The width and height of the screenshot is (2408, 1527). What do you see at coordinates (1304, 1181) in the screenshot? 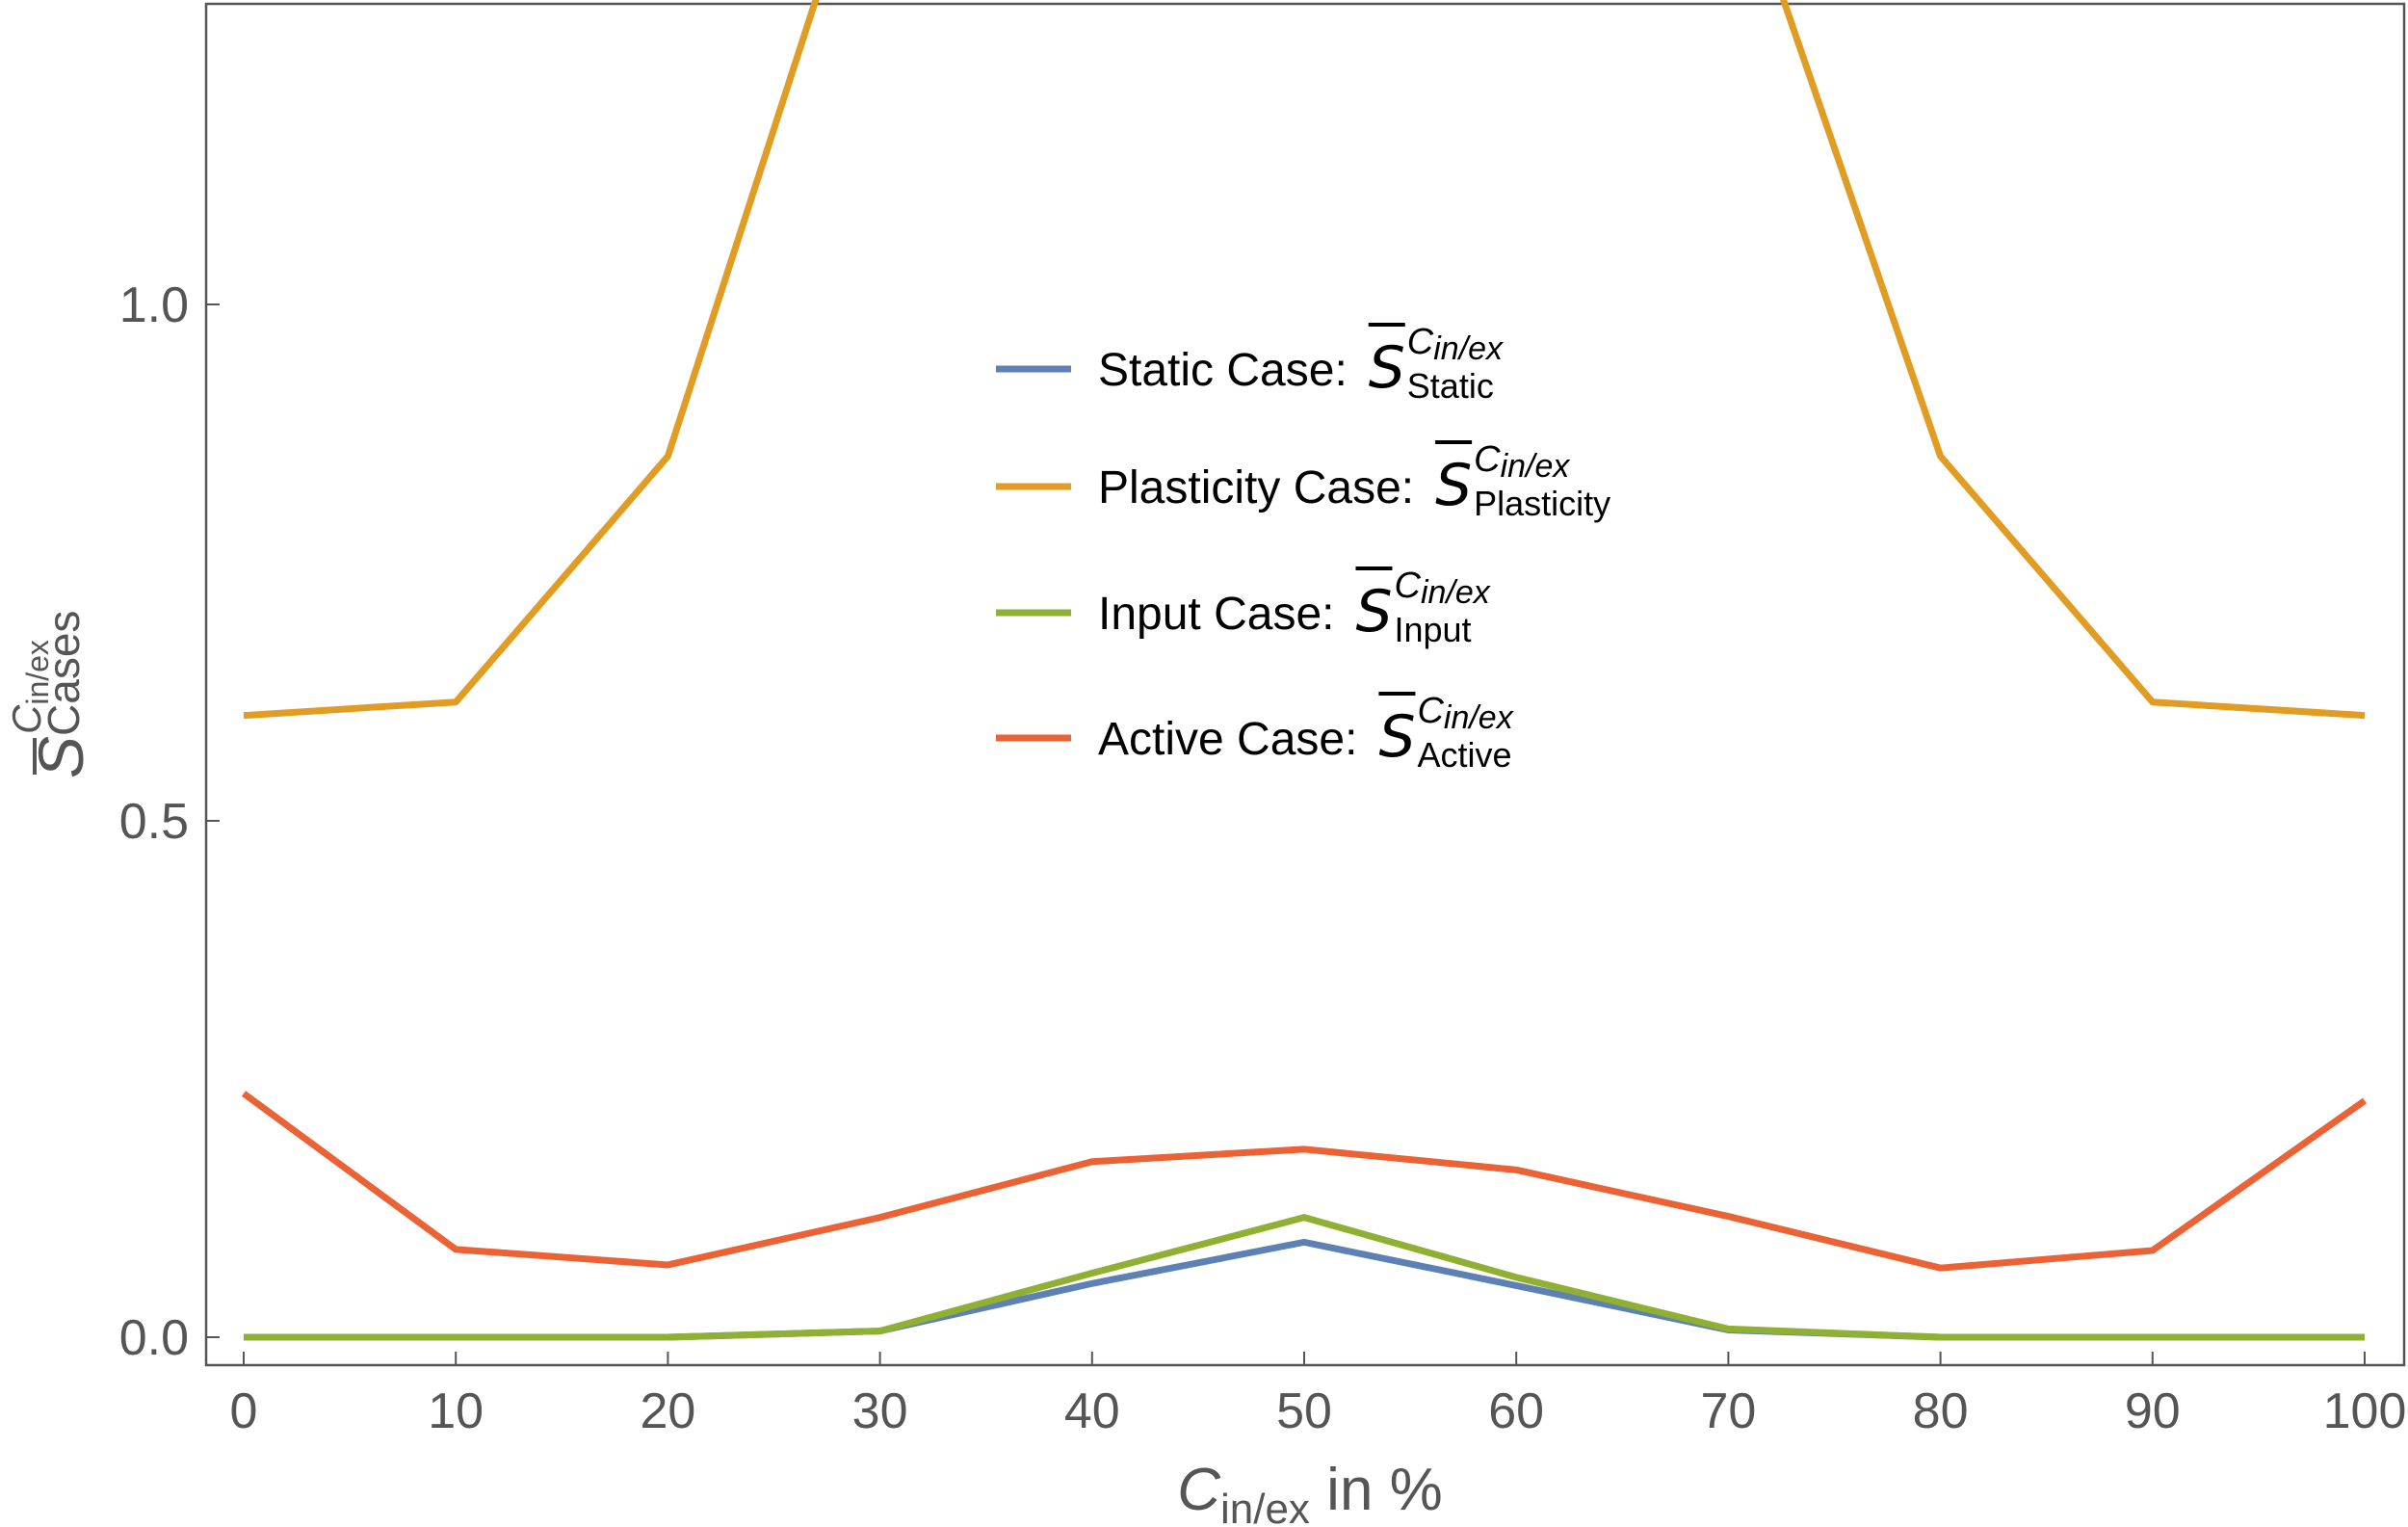
I see `series-line-active` at bounding box center [1304, 1181].